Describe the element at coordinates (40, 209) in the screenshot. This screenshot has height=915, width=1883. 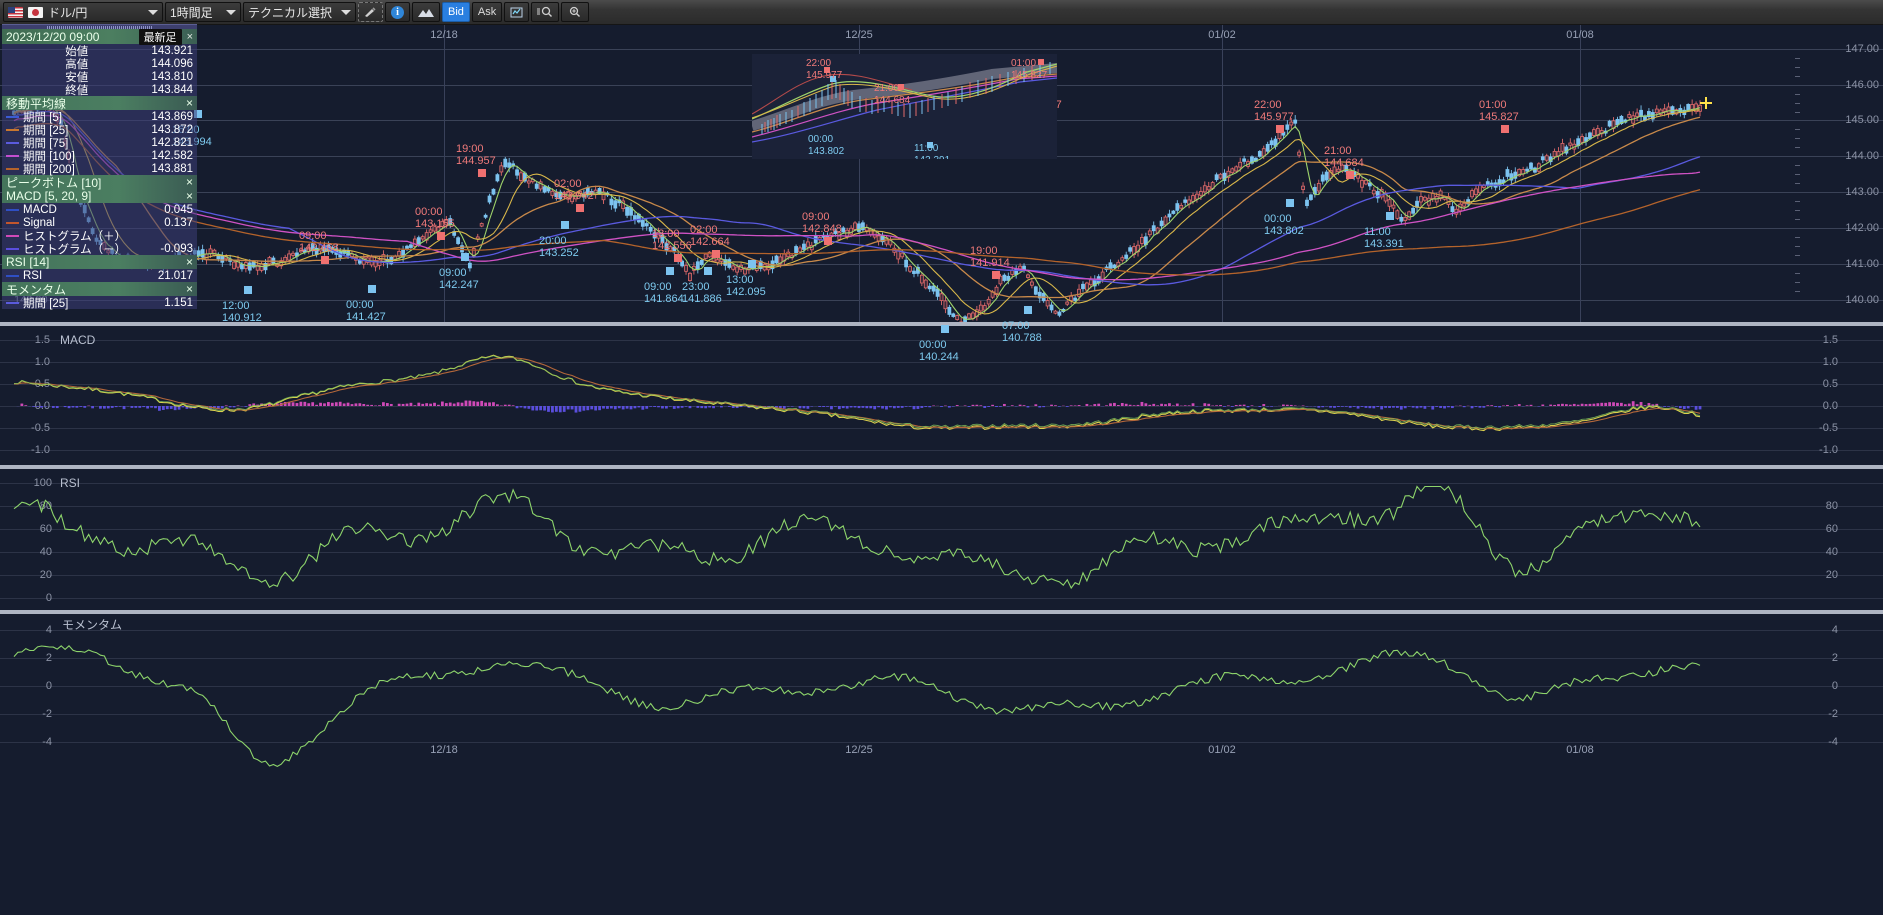
I see `macd-label: MACD` at that location.